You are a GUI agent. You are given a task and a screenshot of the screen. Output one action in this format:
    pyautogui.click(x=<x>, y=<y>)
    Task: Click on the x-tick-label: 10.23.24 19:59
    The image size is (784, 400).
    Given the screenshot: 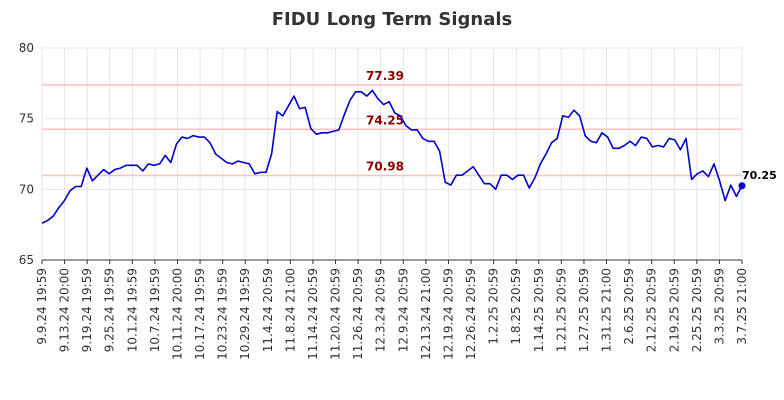 What is the action you would take?
    pyautogui.click(x=223, y=314)
    